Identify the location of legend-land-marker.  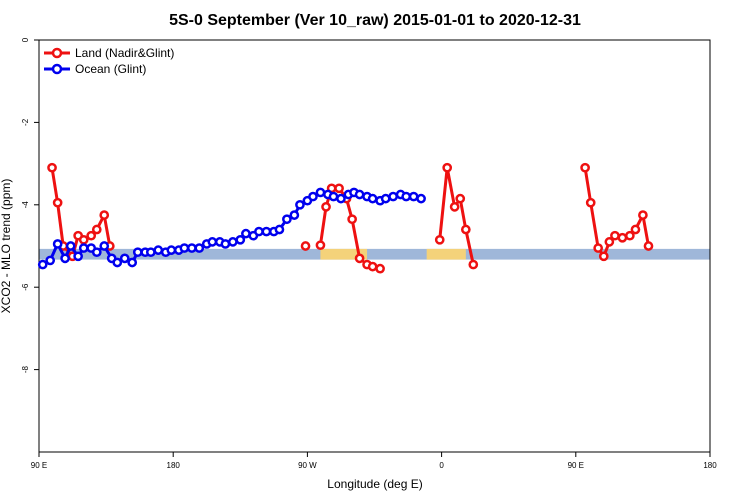
(57, 53).